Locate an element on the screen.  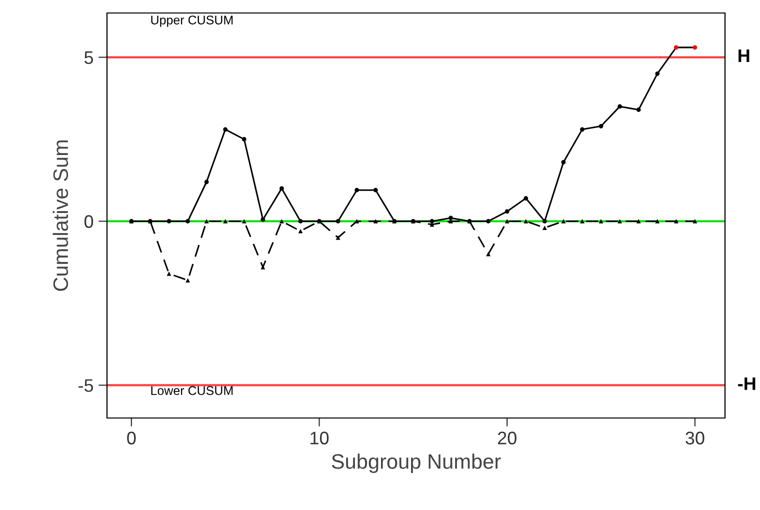
x-tick-label: 10 is located at coordinates (319, 438).